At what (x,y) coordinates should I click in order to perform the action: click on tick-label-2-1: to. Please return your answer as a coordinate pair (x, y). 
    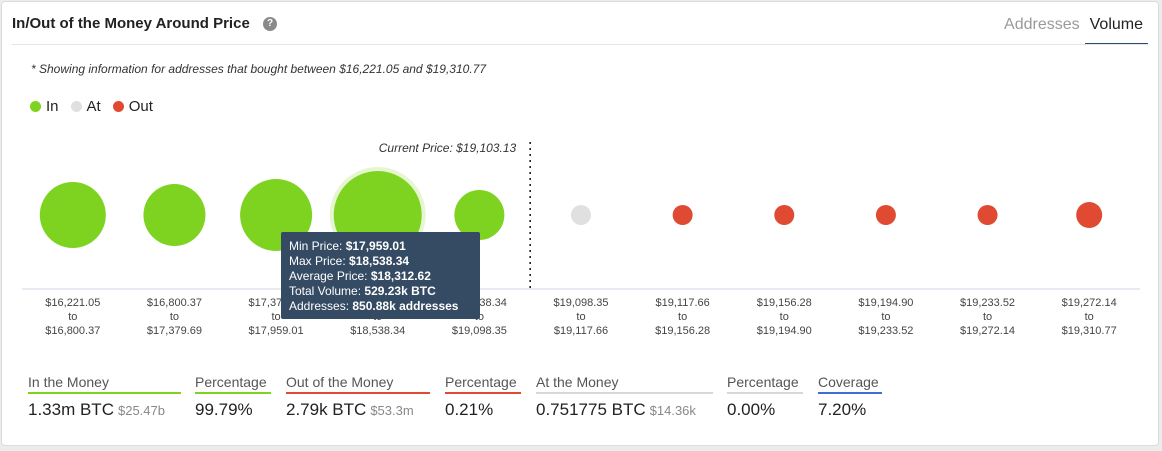
    Looking at the image, I should click on (275, 317).